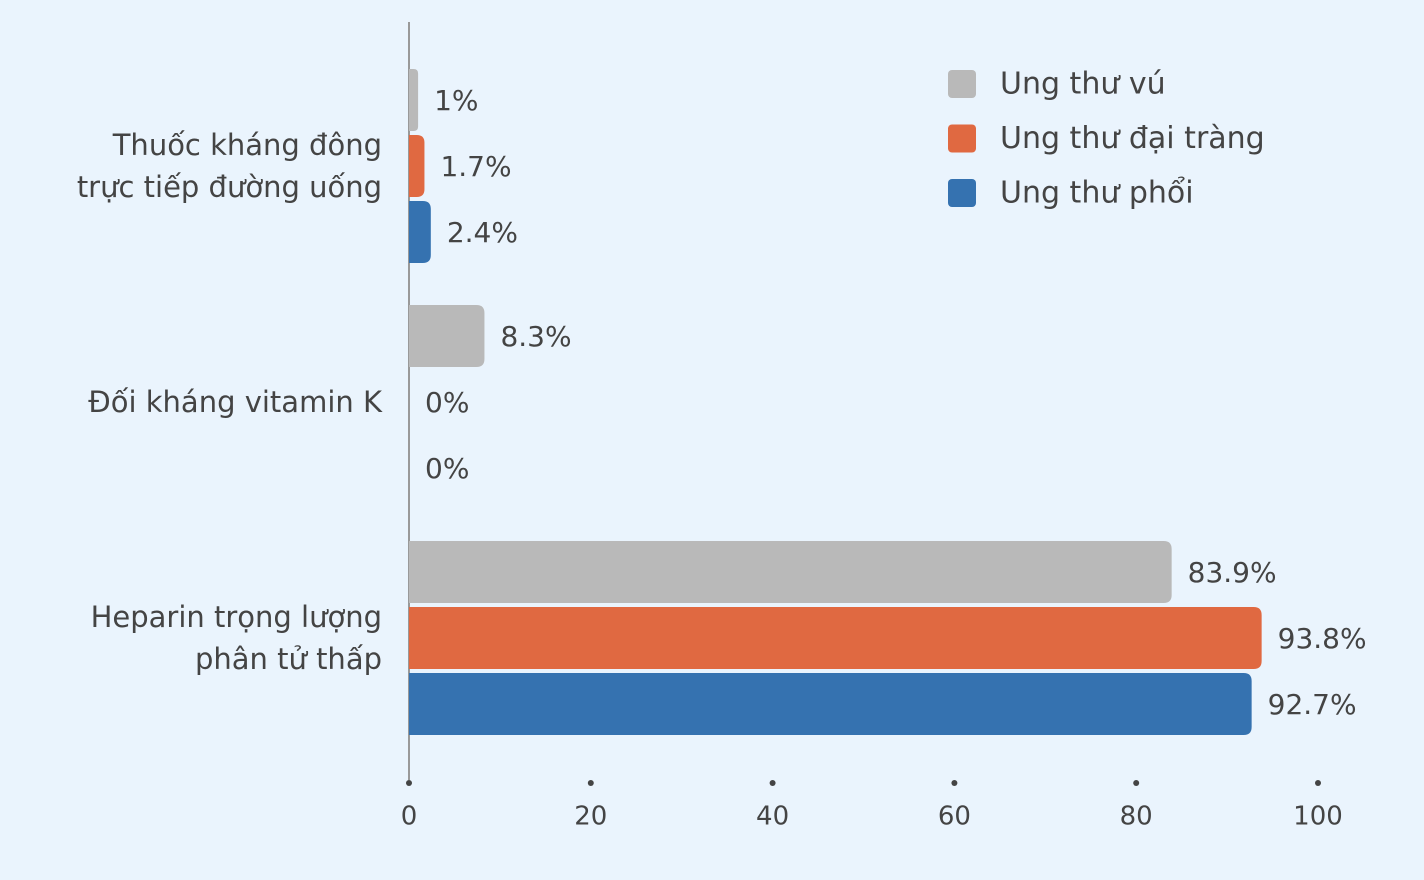  I want to click on x-tick-label: 20, so click(590, 817).